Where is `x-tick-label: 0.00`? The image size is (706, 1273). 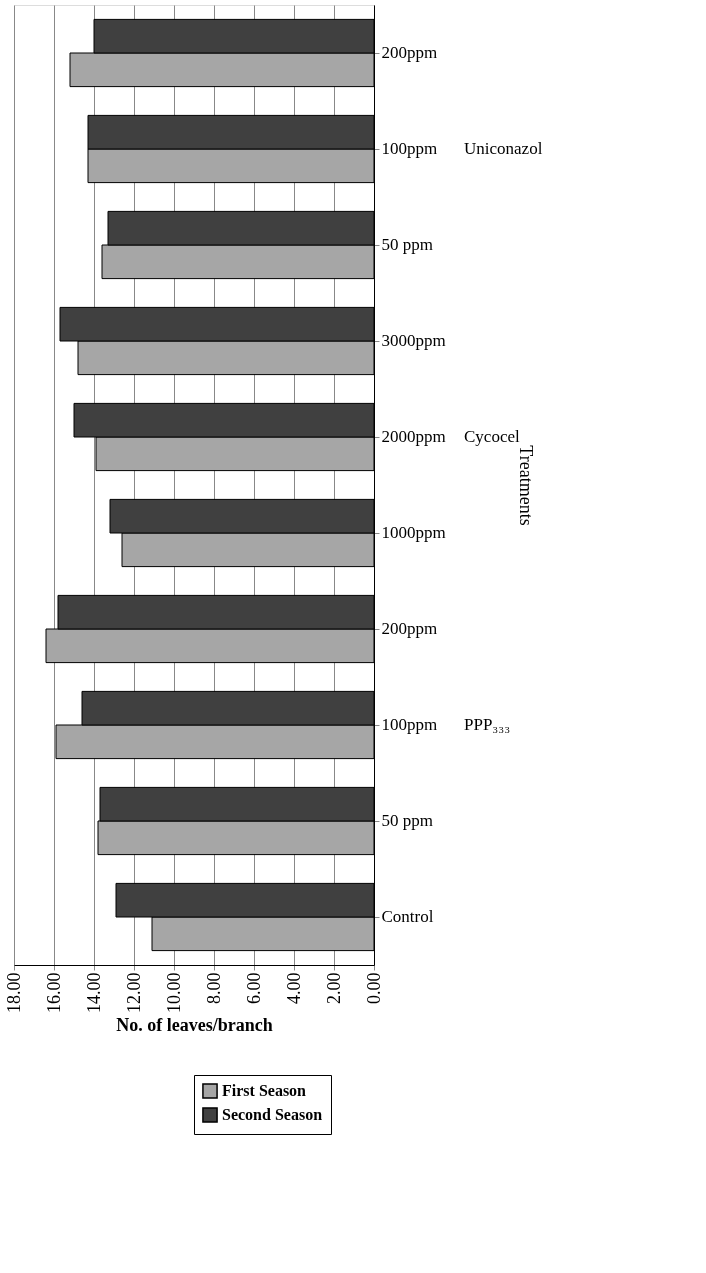 x-tick-label: 0.00 is located at coordinates (373, 988).